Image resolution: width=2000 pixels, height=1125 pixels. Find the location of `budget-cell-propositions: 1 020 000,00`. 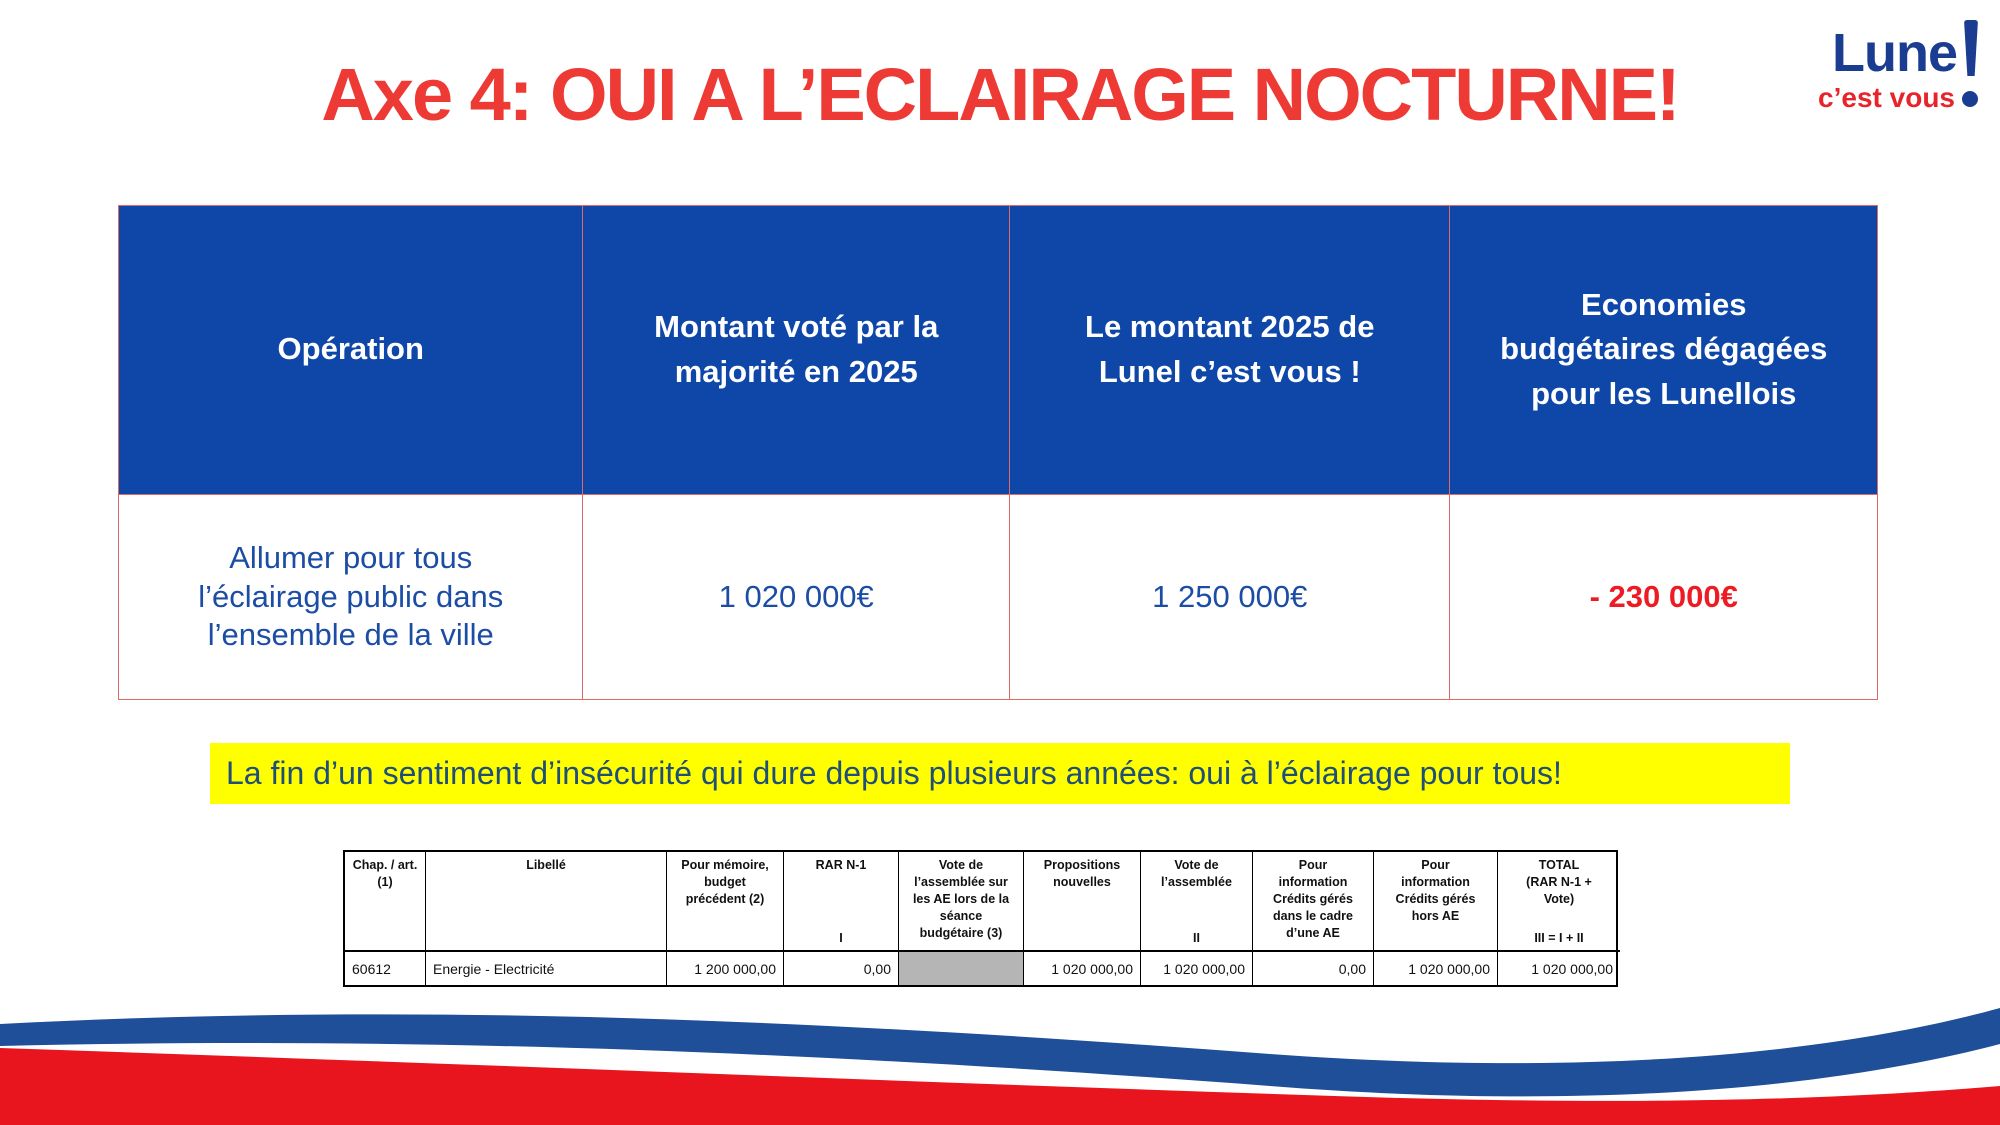

budget-cell-propositions: 1 020 000,00 is located at coordinates (1082, 968).